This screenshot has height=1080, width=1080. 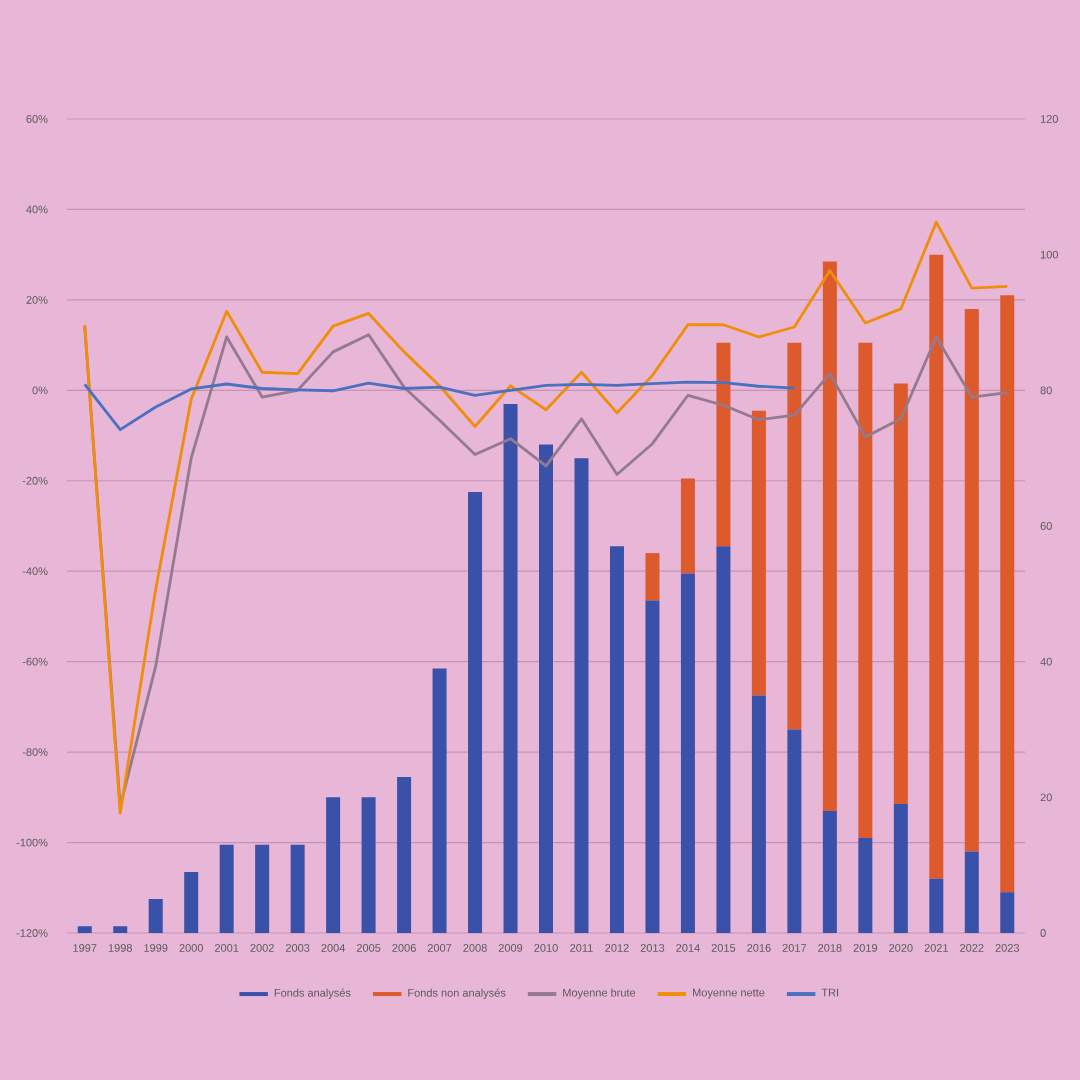 What do you see at coordinates (35, 661) in the screenshot?
I see `y-tick-label: -60%` at bounding box center [35, 661].